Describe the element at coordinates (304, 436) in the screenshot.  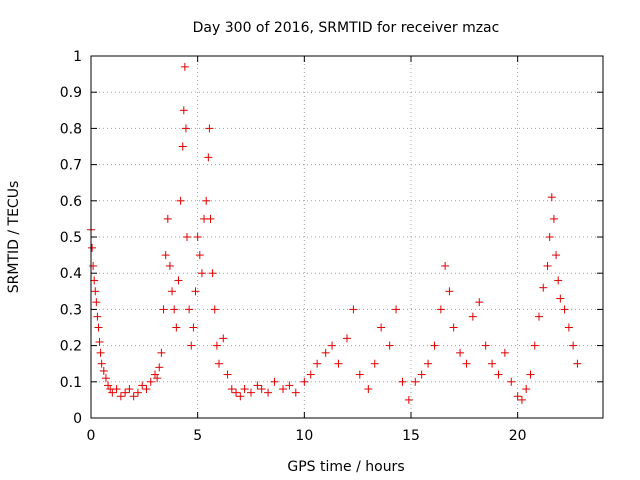
I see `x-tick-label: 10` at that location.